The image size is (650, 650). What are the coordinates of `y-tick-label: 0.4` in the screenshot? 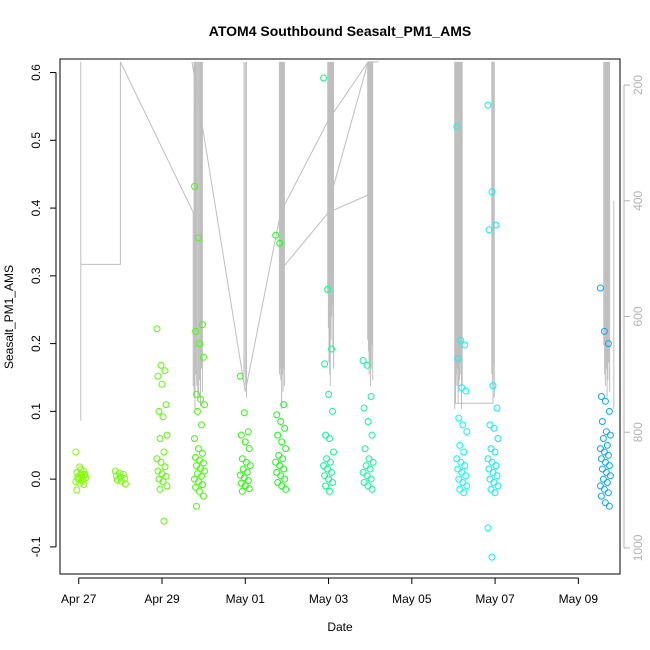 It's located at (36, 207).